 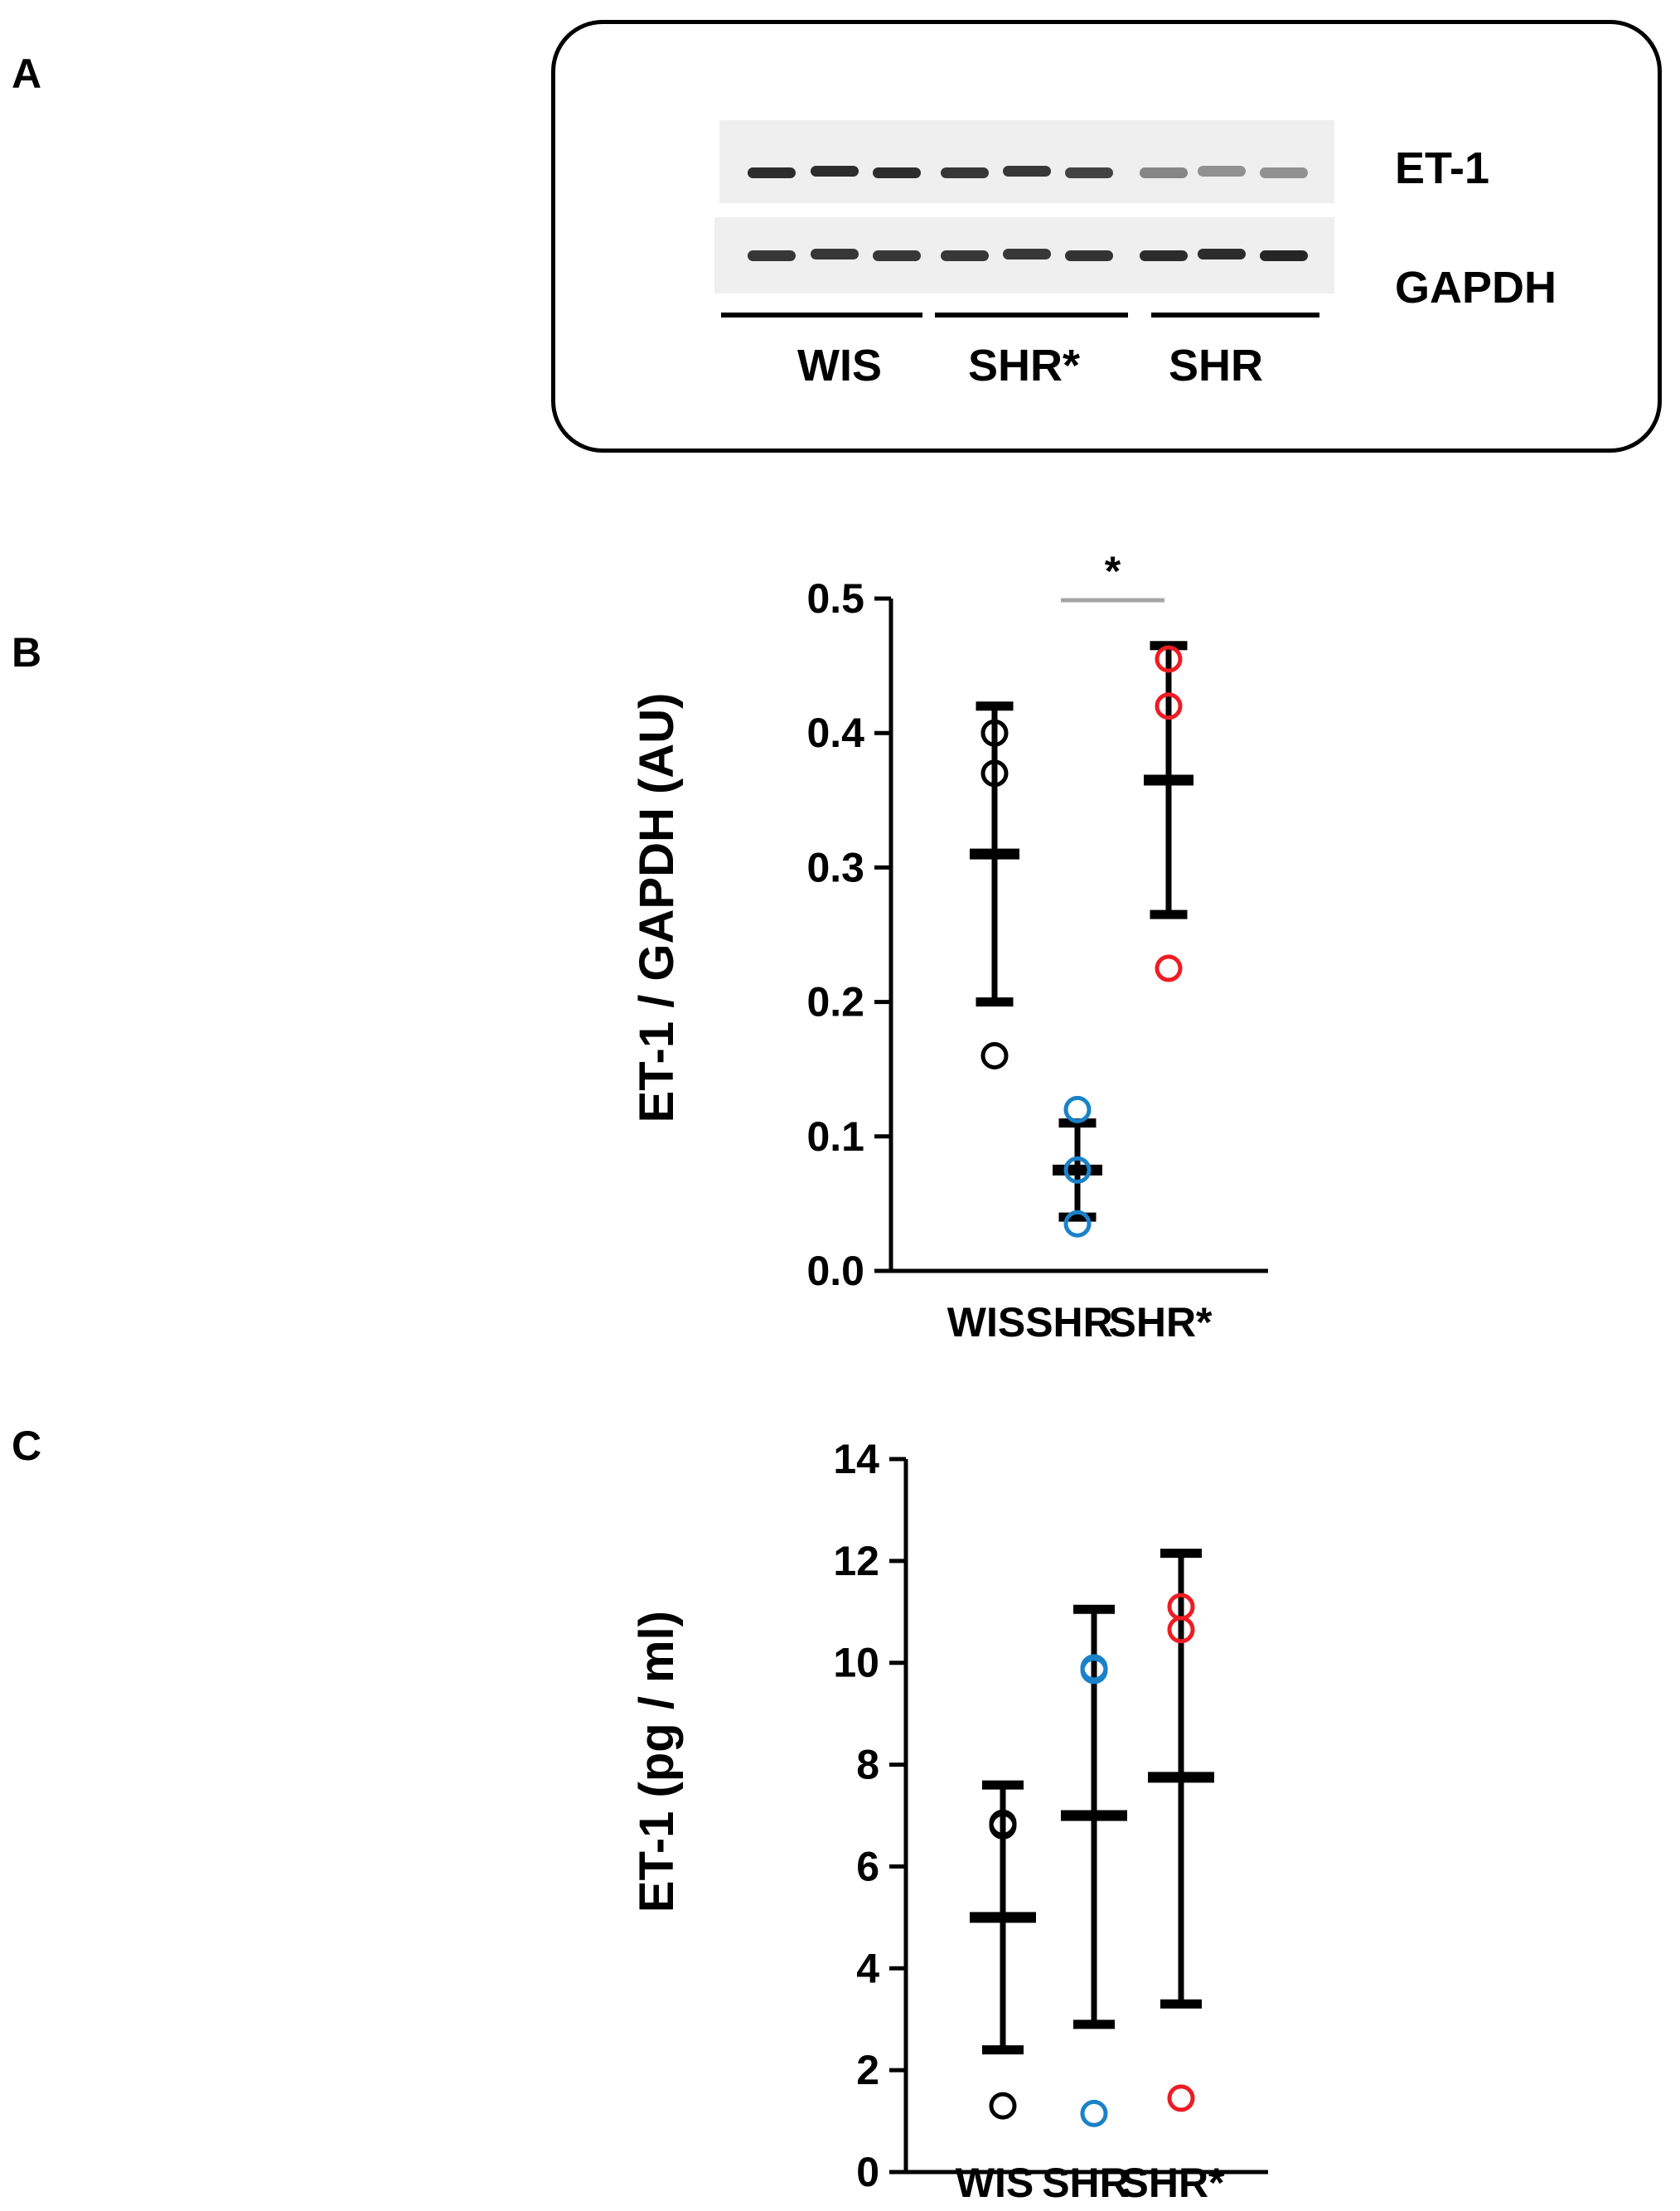 What do you see at coordinates (657, 908) in the screenshot?
I see `y-axis-label-b: ET-1 / GAPDH (AU)` at bounding box center [657, 908].